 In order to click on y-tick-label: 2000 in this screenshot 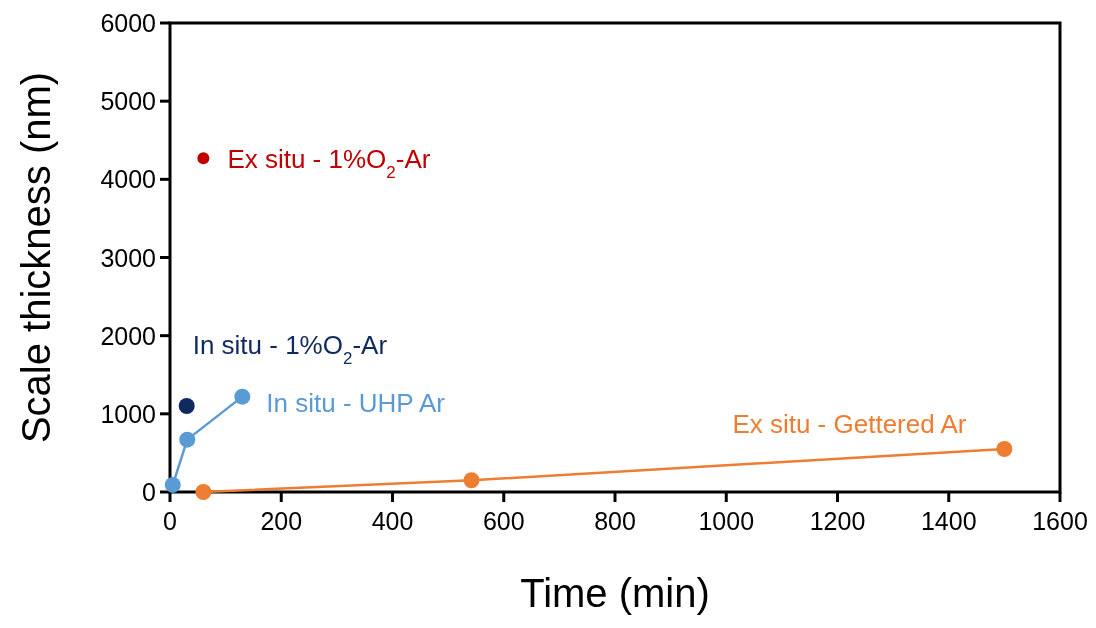, I will do `click(128, 335)`.